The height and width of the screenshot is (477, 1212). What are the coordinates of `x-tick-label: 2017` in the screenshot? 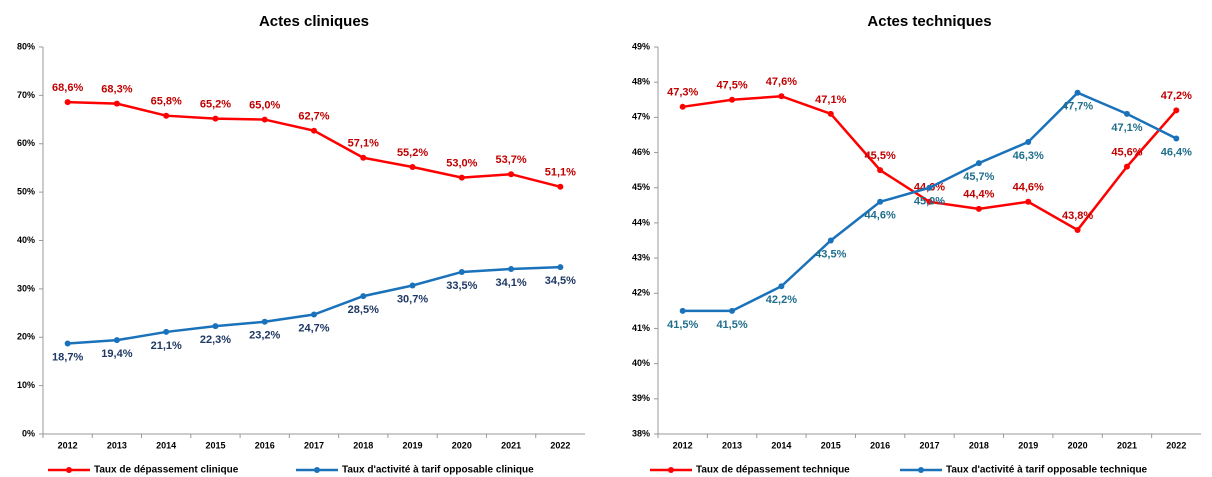 It's located at (314, 445).